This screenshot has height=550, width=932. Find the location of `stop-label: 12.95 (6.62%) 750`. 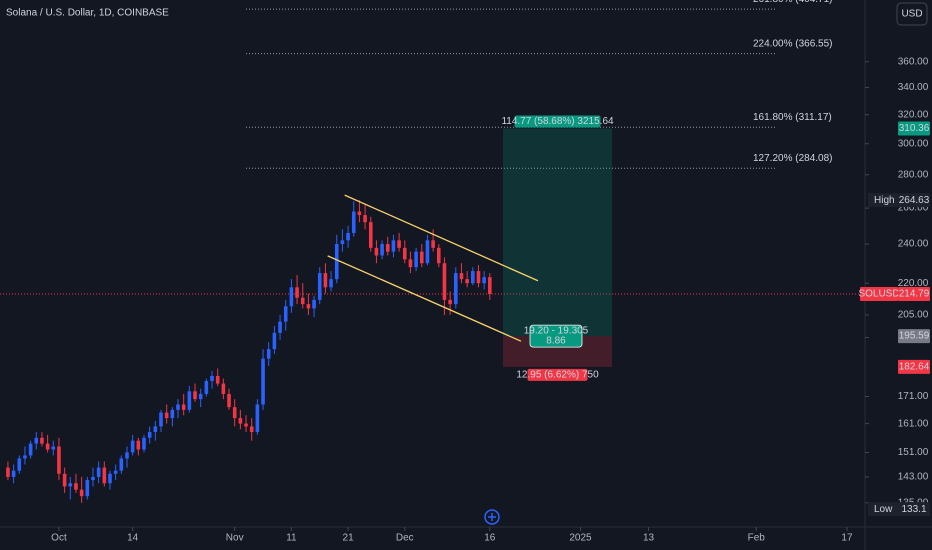

stop-label: 12.95 (6.62%) 750 is located at coordinates (557, 375).